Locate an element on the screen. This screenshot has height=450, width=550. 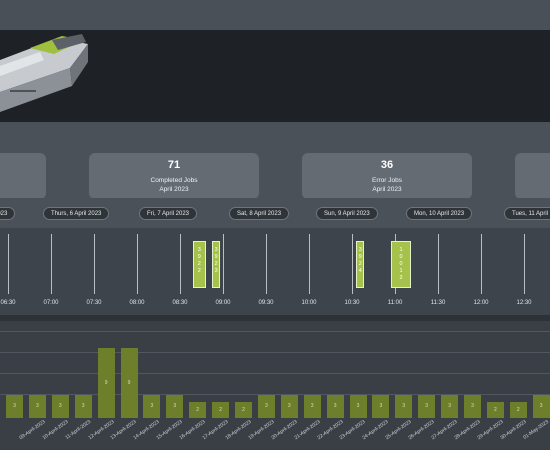
timeline-tick-label: 06:30 is located at coordinates (8, 303).